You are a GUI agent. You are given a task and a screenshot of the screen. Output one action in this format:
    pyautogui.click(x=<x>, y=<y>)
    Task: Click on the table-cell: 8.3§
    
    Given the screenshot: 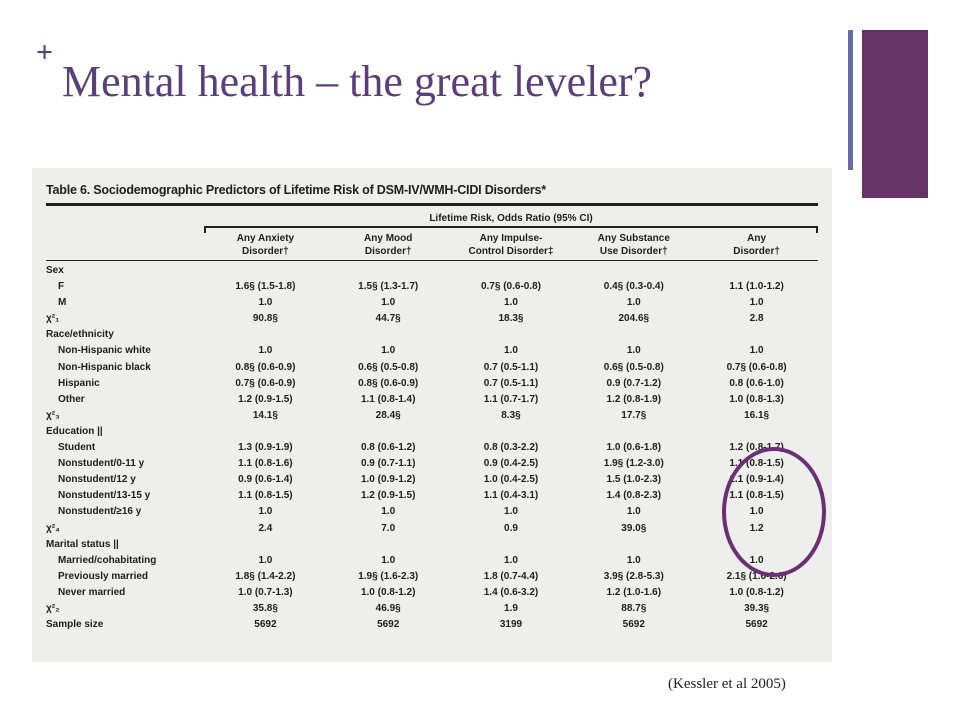 What is the action you would take?
    pyautogui.click(x=511, y=415)
    